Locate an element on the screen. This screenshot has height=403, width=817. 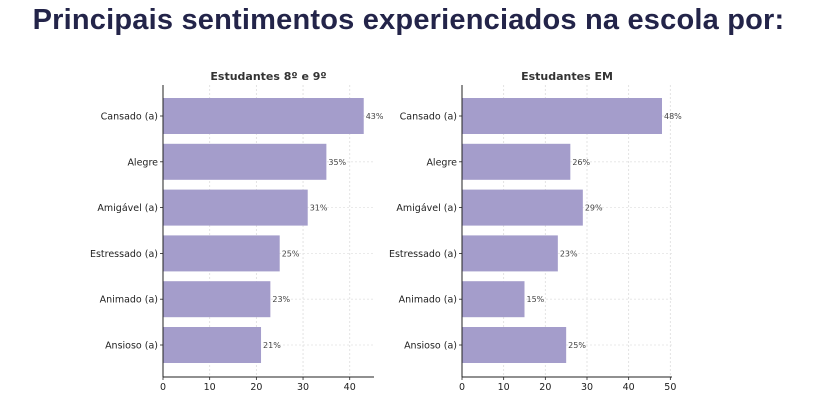
chart-title: Estudantes 8º e 9º is located at coordinates (268, 76).